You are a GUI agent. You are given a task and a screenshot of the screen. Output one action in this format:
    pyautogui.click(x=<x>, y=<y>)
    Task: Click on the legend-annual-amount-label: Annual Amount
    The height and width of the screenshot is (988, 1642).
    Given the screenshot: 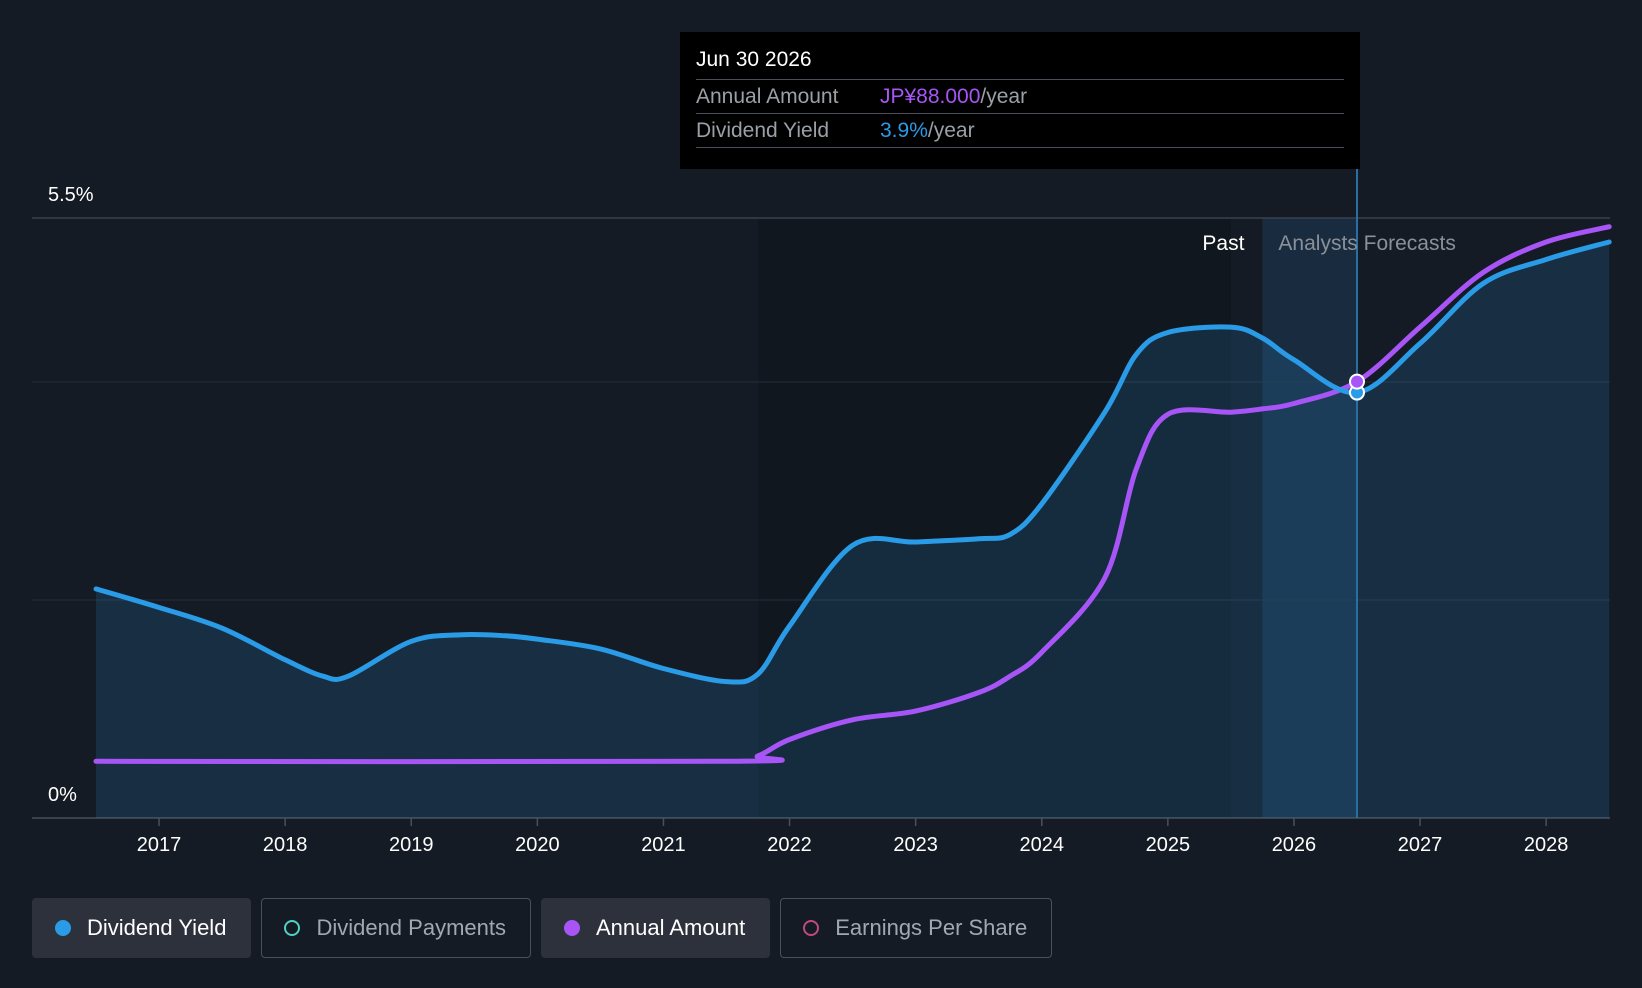 What is the action you would take?
    pyautogui.click(x=670, y=927)
    